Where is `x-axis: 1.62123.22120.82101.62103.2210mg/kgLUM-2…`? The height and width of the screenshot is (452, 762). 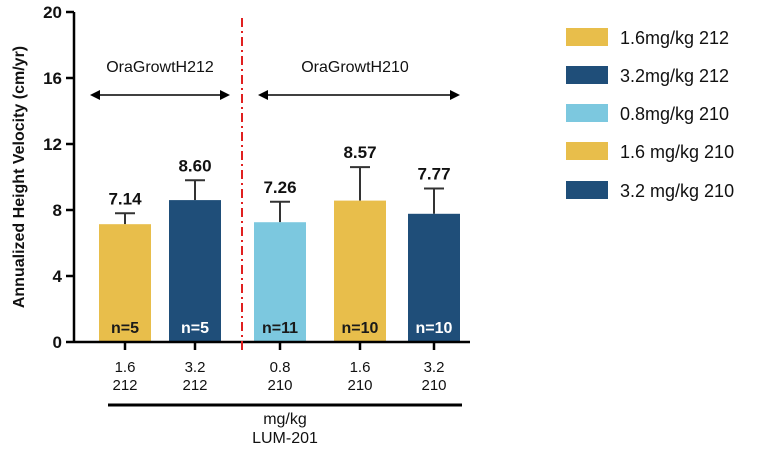
x-axis: 1.62123.22120.82101.62103.2210mg/kgLUM-2… is located at coordinates (272, 393).